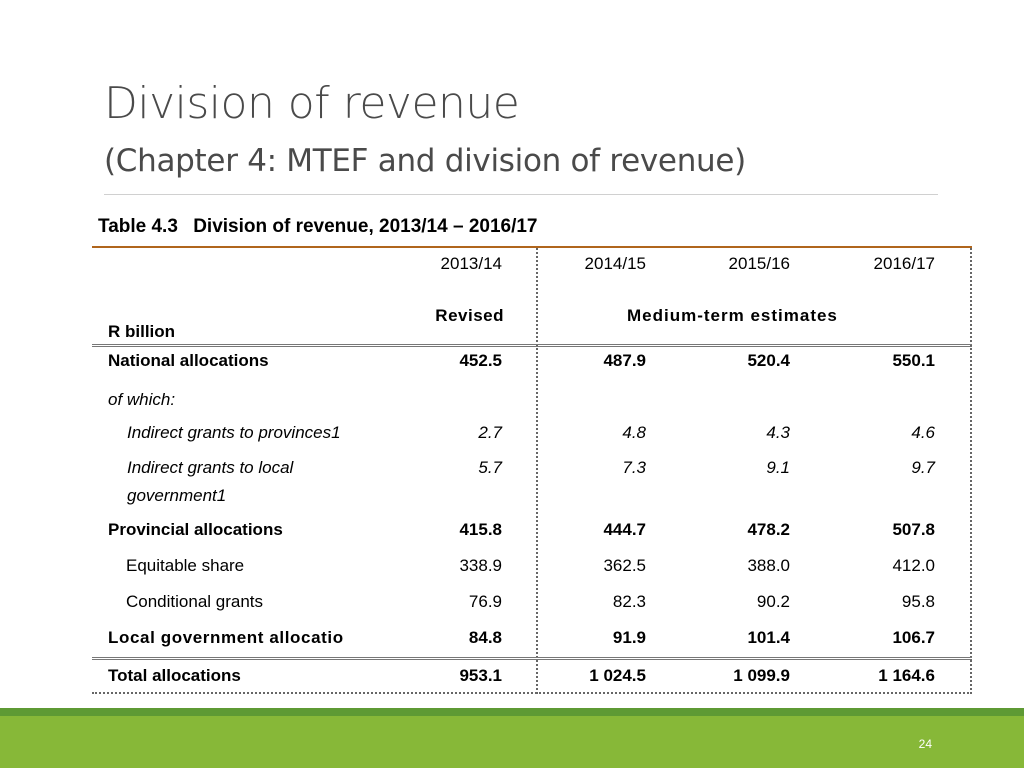 This screenshot has height=768, width=1024. Describe the element at coordinates (773, 601) in the screenshot. I see `cell-conditional-2015-16: 90.2` at that location.